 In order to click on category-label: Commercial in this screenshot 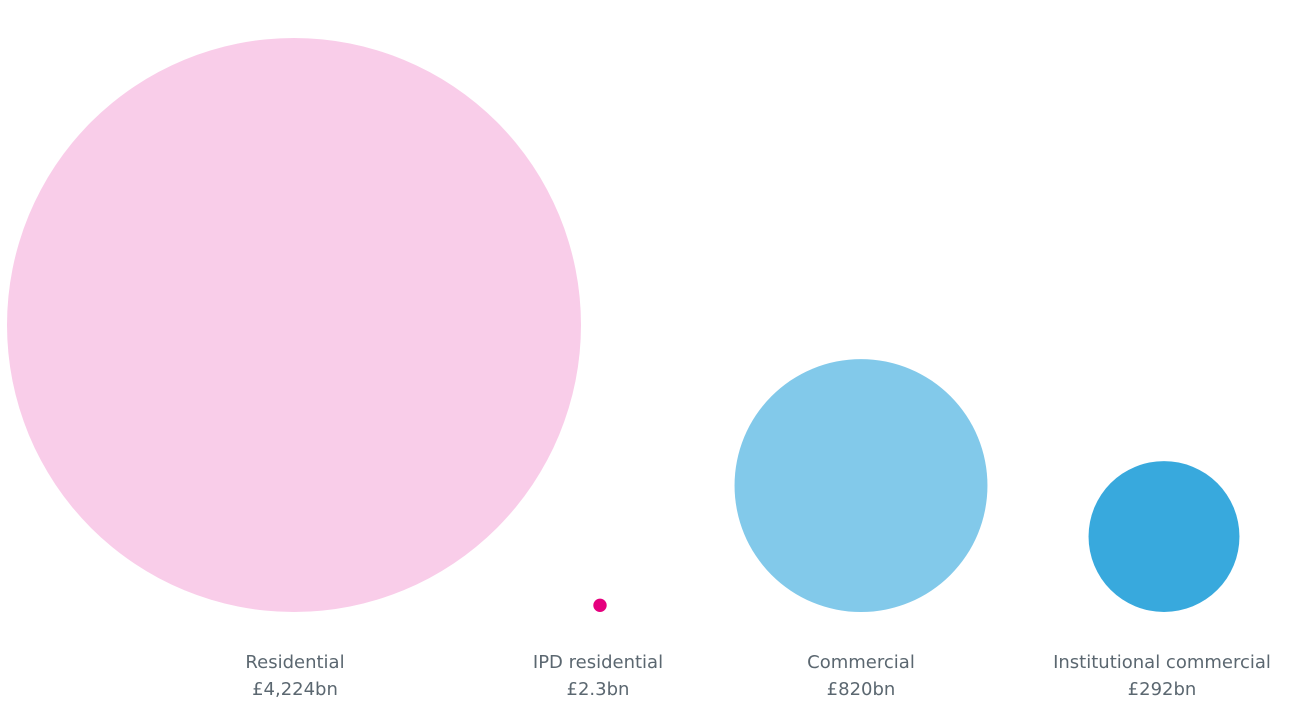, I will do `click(861, 662)`.